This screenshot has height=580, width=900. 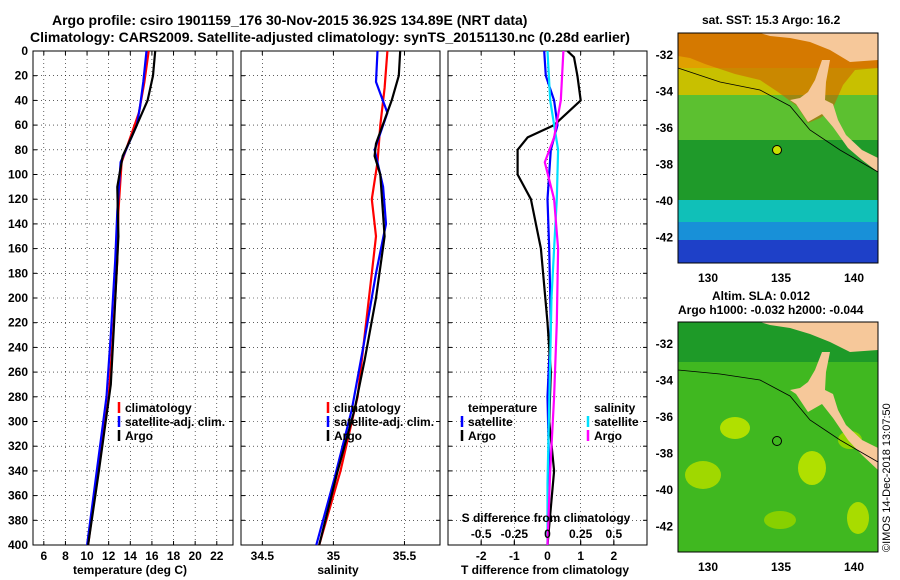 What do you see at coordinates (109, 556) in the screenshot?
I see `x-tick-label: 12` at bounding box center [109, 556].